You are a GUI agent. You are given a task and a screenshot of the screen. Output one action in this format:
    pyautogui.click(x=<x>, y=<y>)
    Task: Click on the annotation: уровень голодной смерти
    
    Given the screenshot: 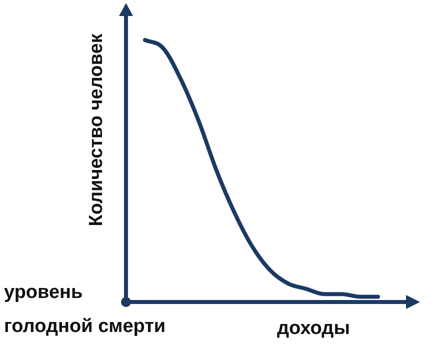 What is the action you would take?
    pyautogui.click(x=85, y=310)
    